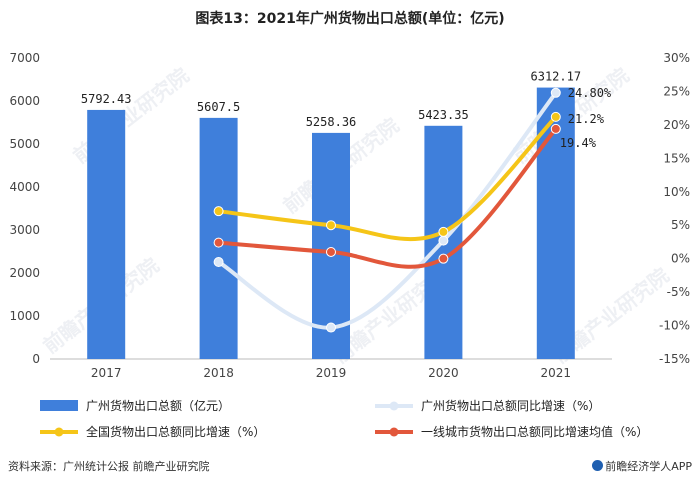 The height and width of the screenshot is (482, 700). What do you see at coordinates (59, 405) in the screenshot?
I see `legend-swatch-bar` at bounding box center [59, 405].